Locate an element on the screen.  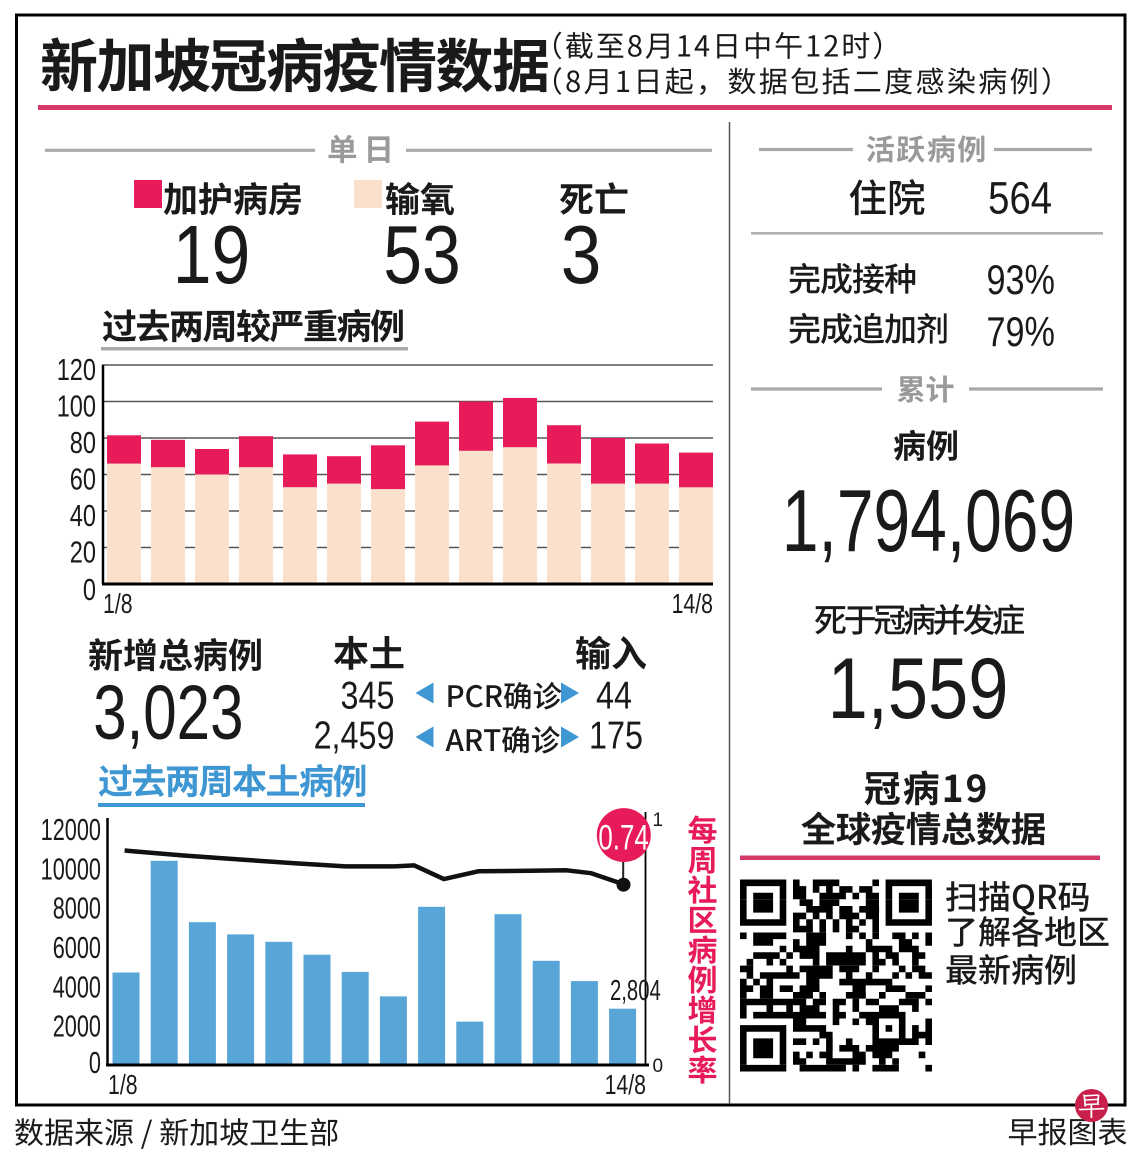
svg-text: 80 is located at coordinates (83, 442).